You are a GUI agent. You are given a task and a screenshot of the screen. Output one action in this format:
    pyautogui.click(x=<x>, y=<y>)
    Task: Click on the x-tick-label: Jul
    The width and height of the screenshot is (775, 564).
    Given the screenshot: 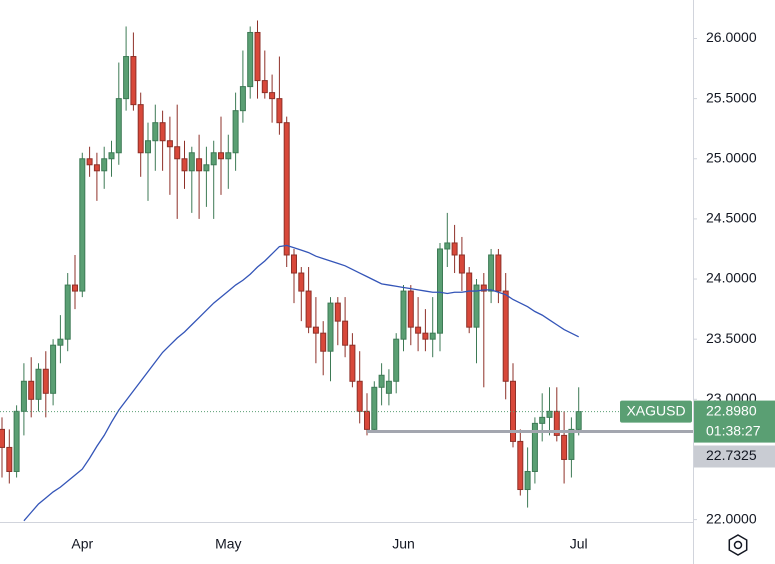 What is the action you would take?
    pyautogui.click(x=579, y=544)
    